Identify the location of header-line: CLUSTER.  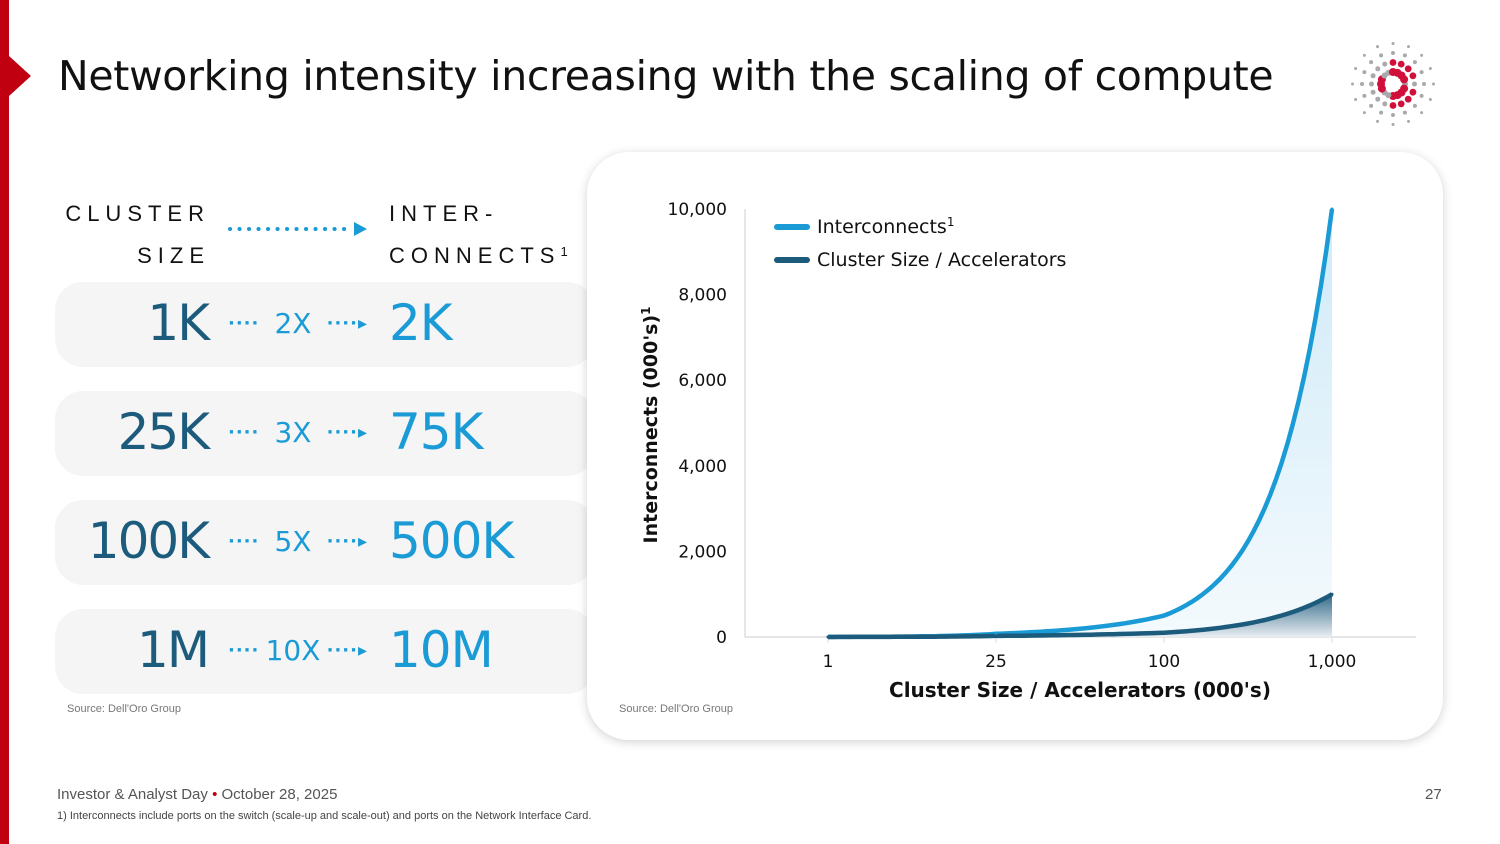
(137, 213).